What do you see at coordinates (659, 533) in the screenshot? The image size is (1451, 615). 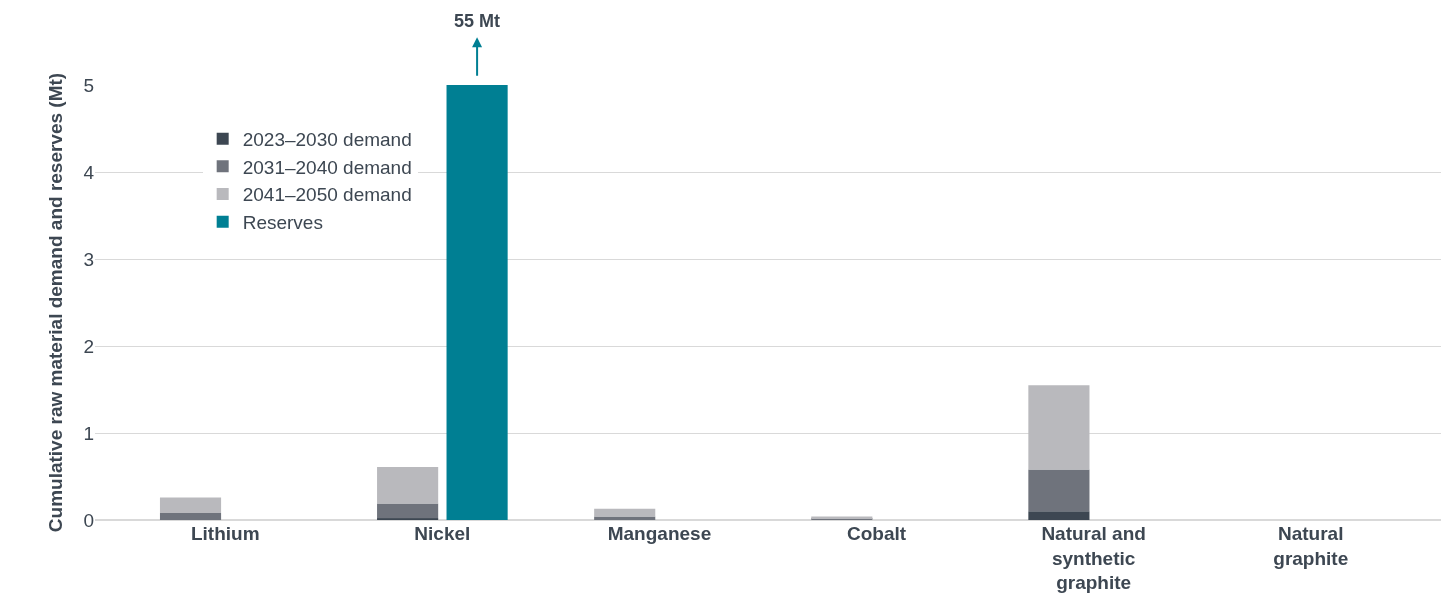 I see `x-tick-label: Manganese` at bounding box center [659, 533].